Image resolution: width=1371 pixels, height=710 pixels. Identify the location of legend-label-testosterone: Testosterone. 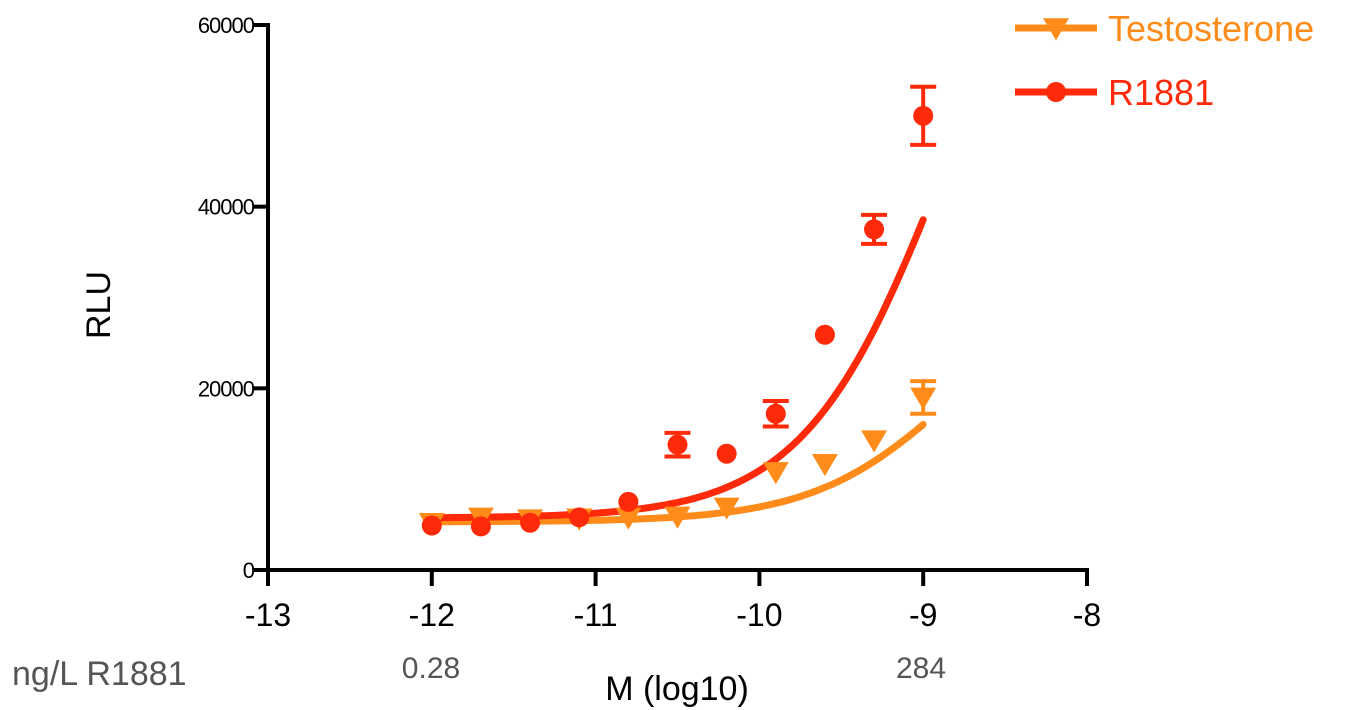
(1211, 28).